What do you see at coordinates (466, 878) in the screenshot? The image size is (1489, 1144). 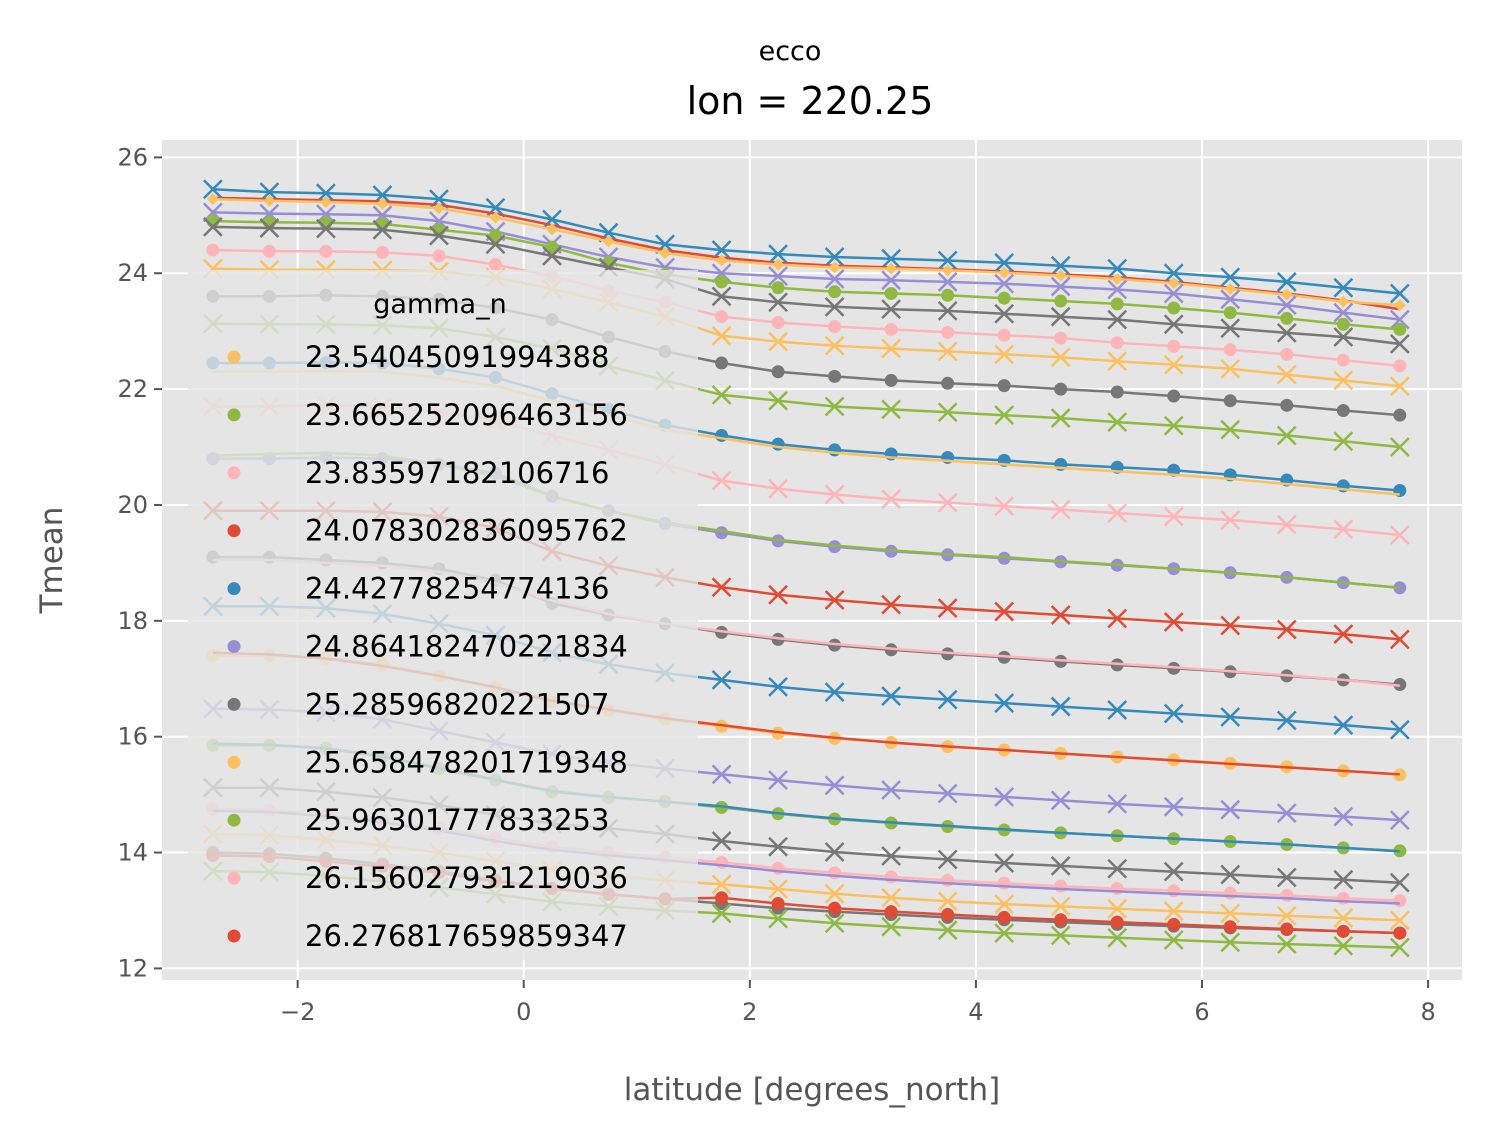 I see `legend-label: 26.156027931219036` at bounding box center [466, 878].